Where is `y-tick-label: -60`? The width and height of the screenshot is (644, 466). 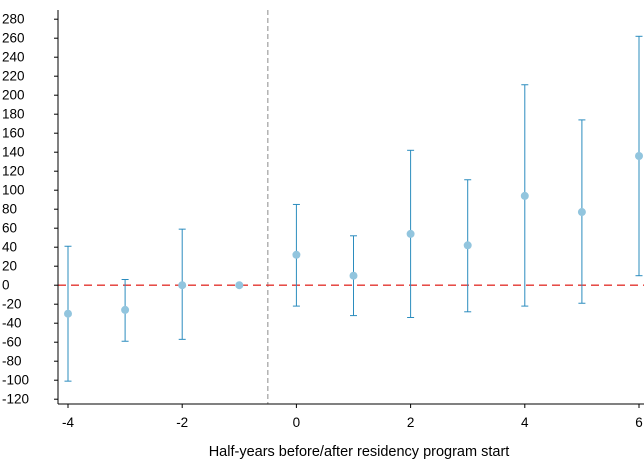
y-tick-label: -60 is located at coordinates (12, 342).